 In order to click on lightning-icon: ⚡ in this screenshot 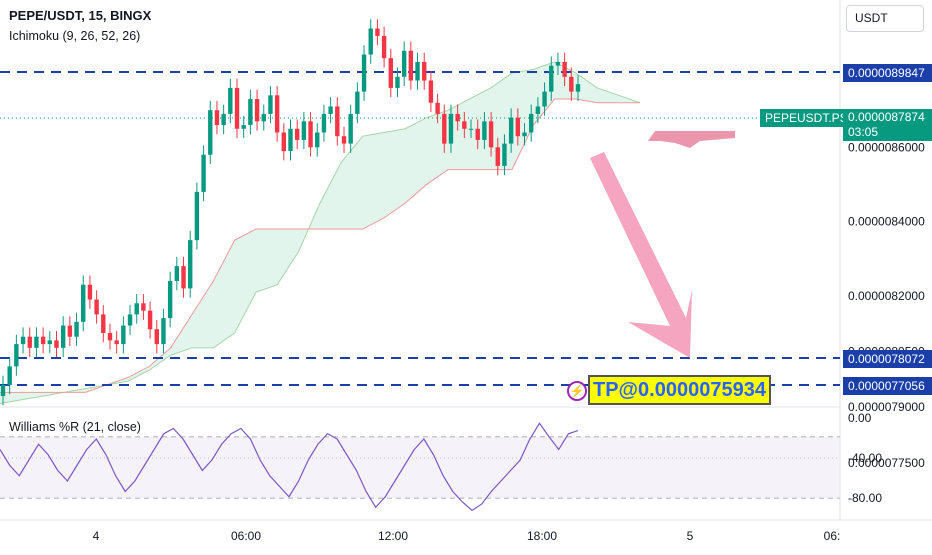, I will do `click(577, 391)`.